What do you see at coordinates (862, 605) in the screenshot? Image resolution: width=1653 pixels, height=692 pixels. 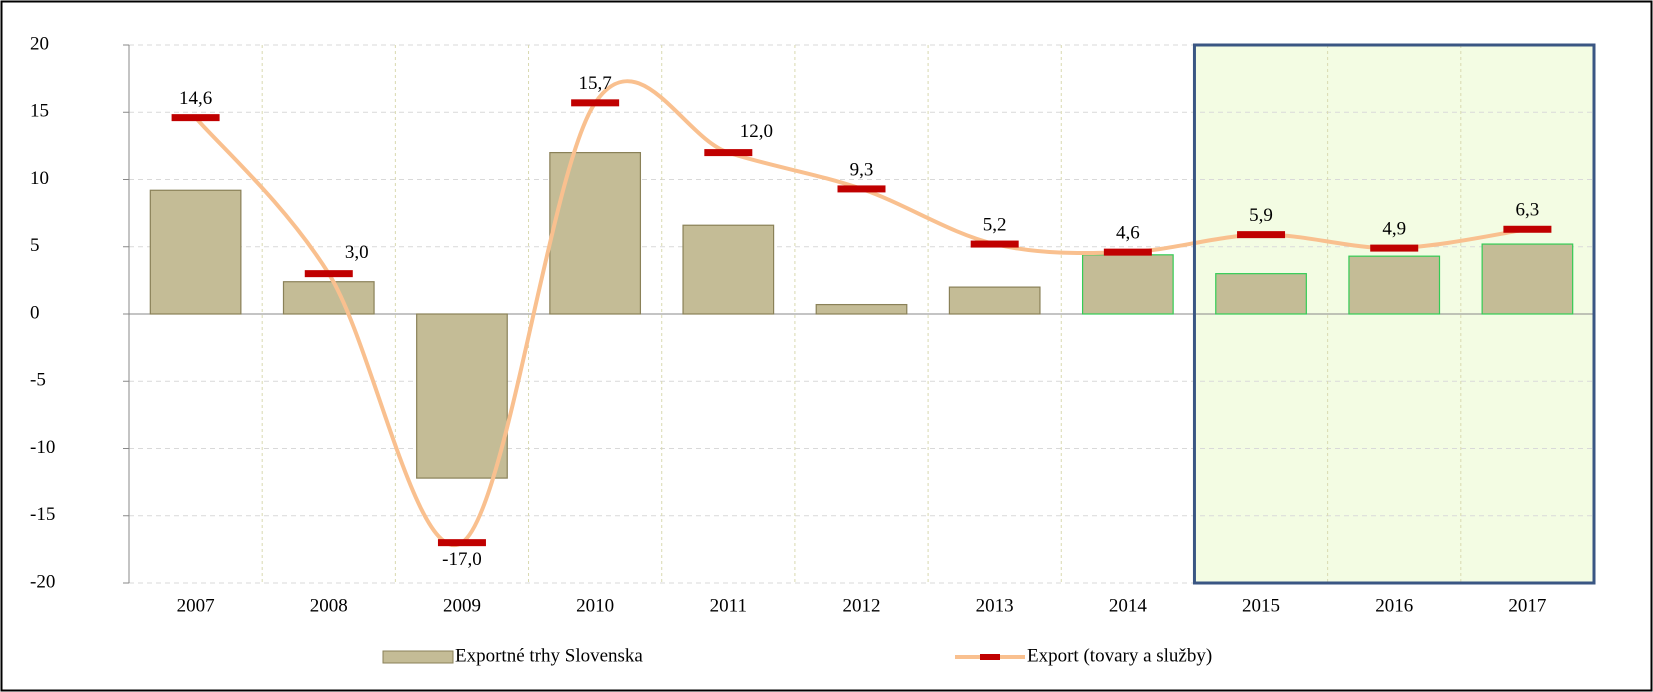 I see `x-tick-label: 2012` at bounding box center [862, 605].